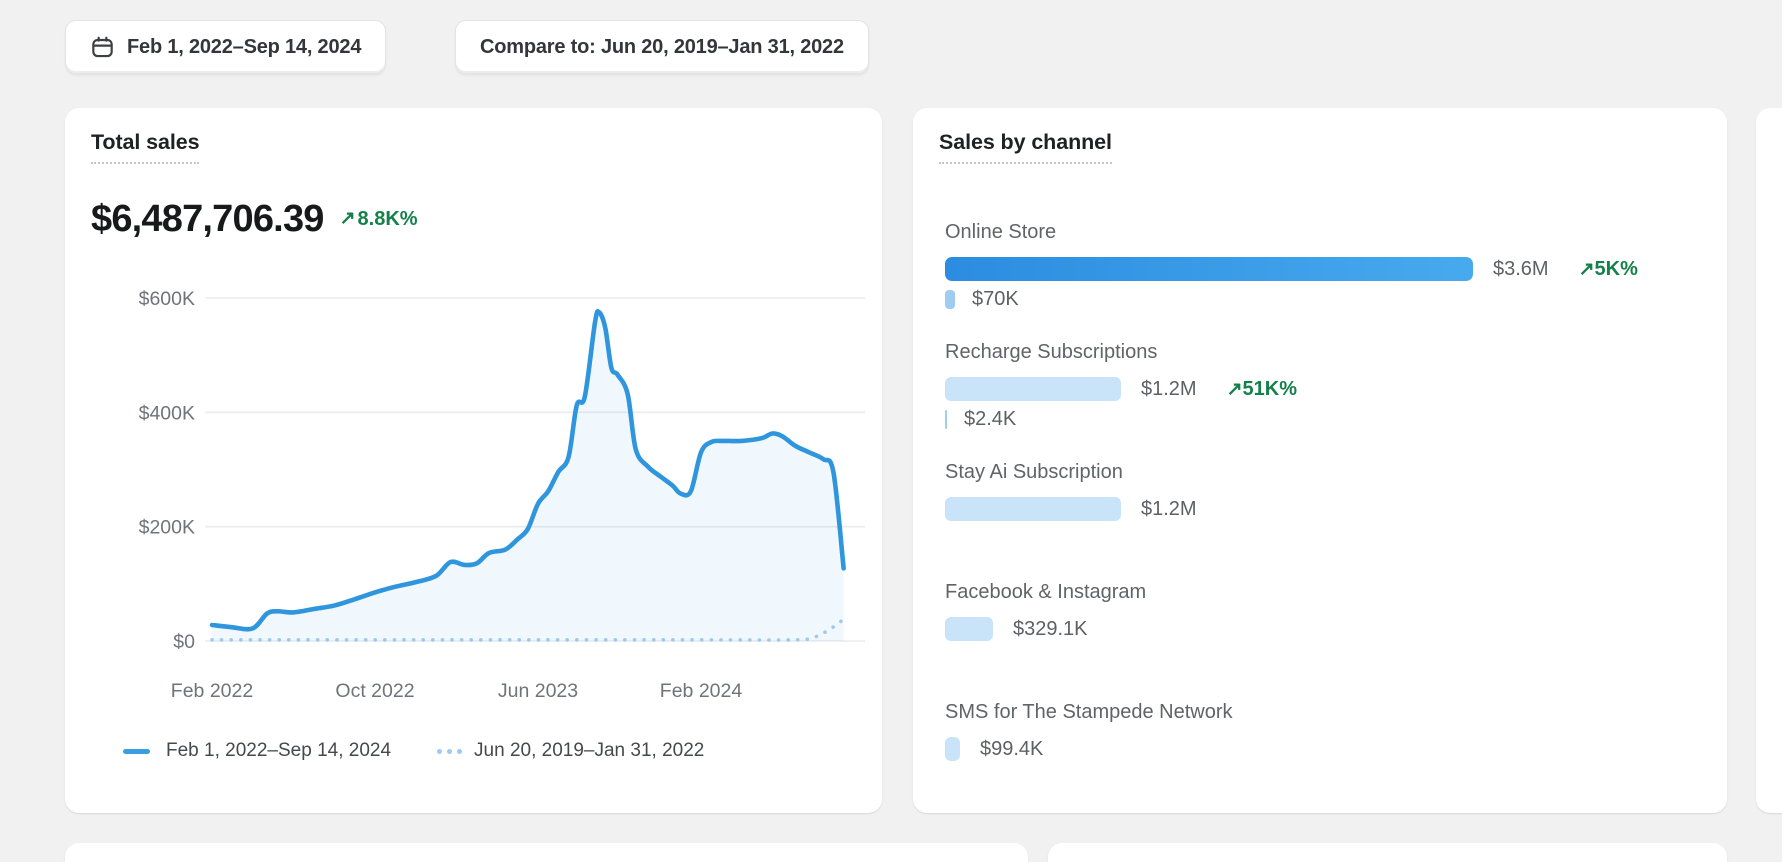 Image resolution: width=1782 pixels, height=862 pixels. What do you see at coordinates (701, 691) in the screenshot?
I see `x-axis-label: Feb 2024` at bounding box center [701, 691].